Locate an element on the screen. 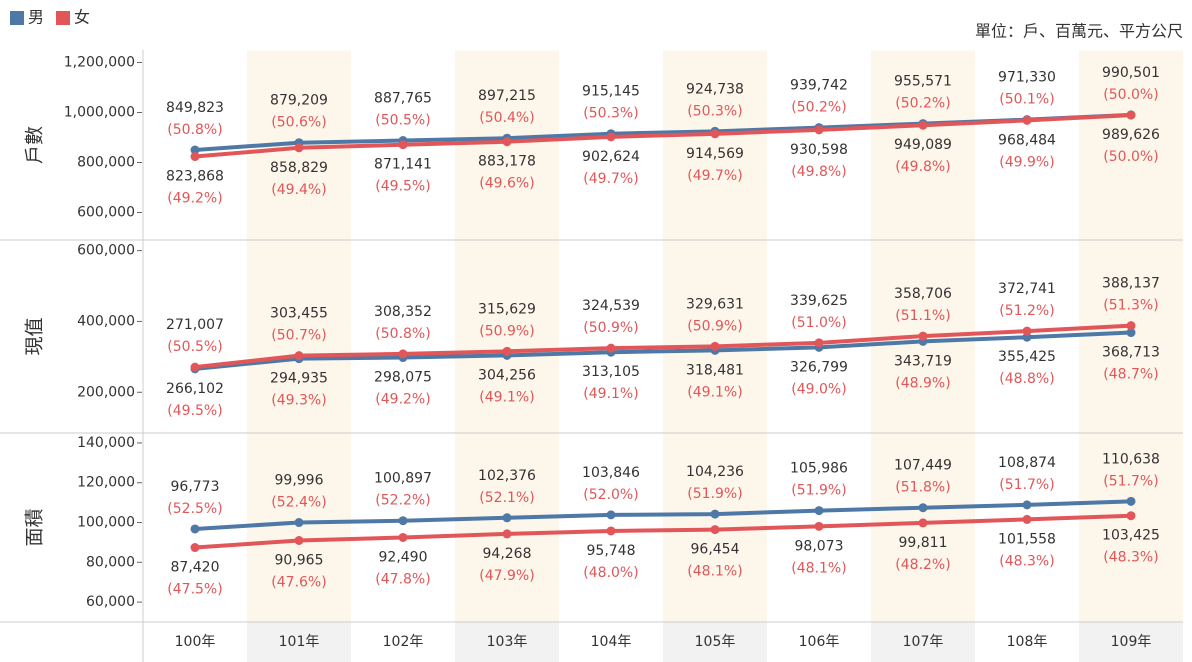 The image size is (1192, 662). value-label: 298,075 is located at coordinates (403, 378).